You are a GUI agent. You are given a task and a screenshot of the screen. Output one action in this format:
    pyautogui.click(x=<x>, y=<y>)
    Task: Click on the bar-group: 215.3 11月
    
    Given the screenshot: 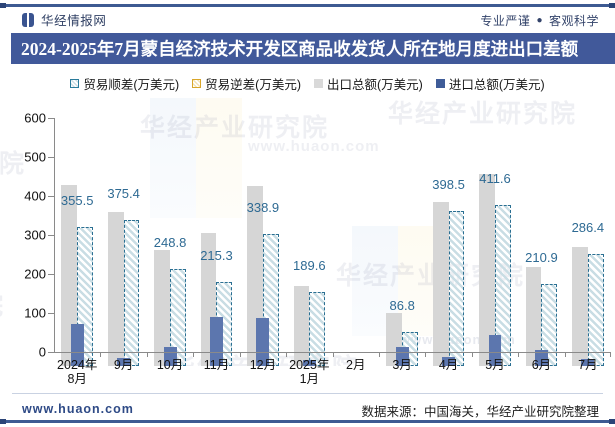 What is the action you would take?
    pyautogui.click(x=216, y=234)
    